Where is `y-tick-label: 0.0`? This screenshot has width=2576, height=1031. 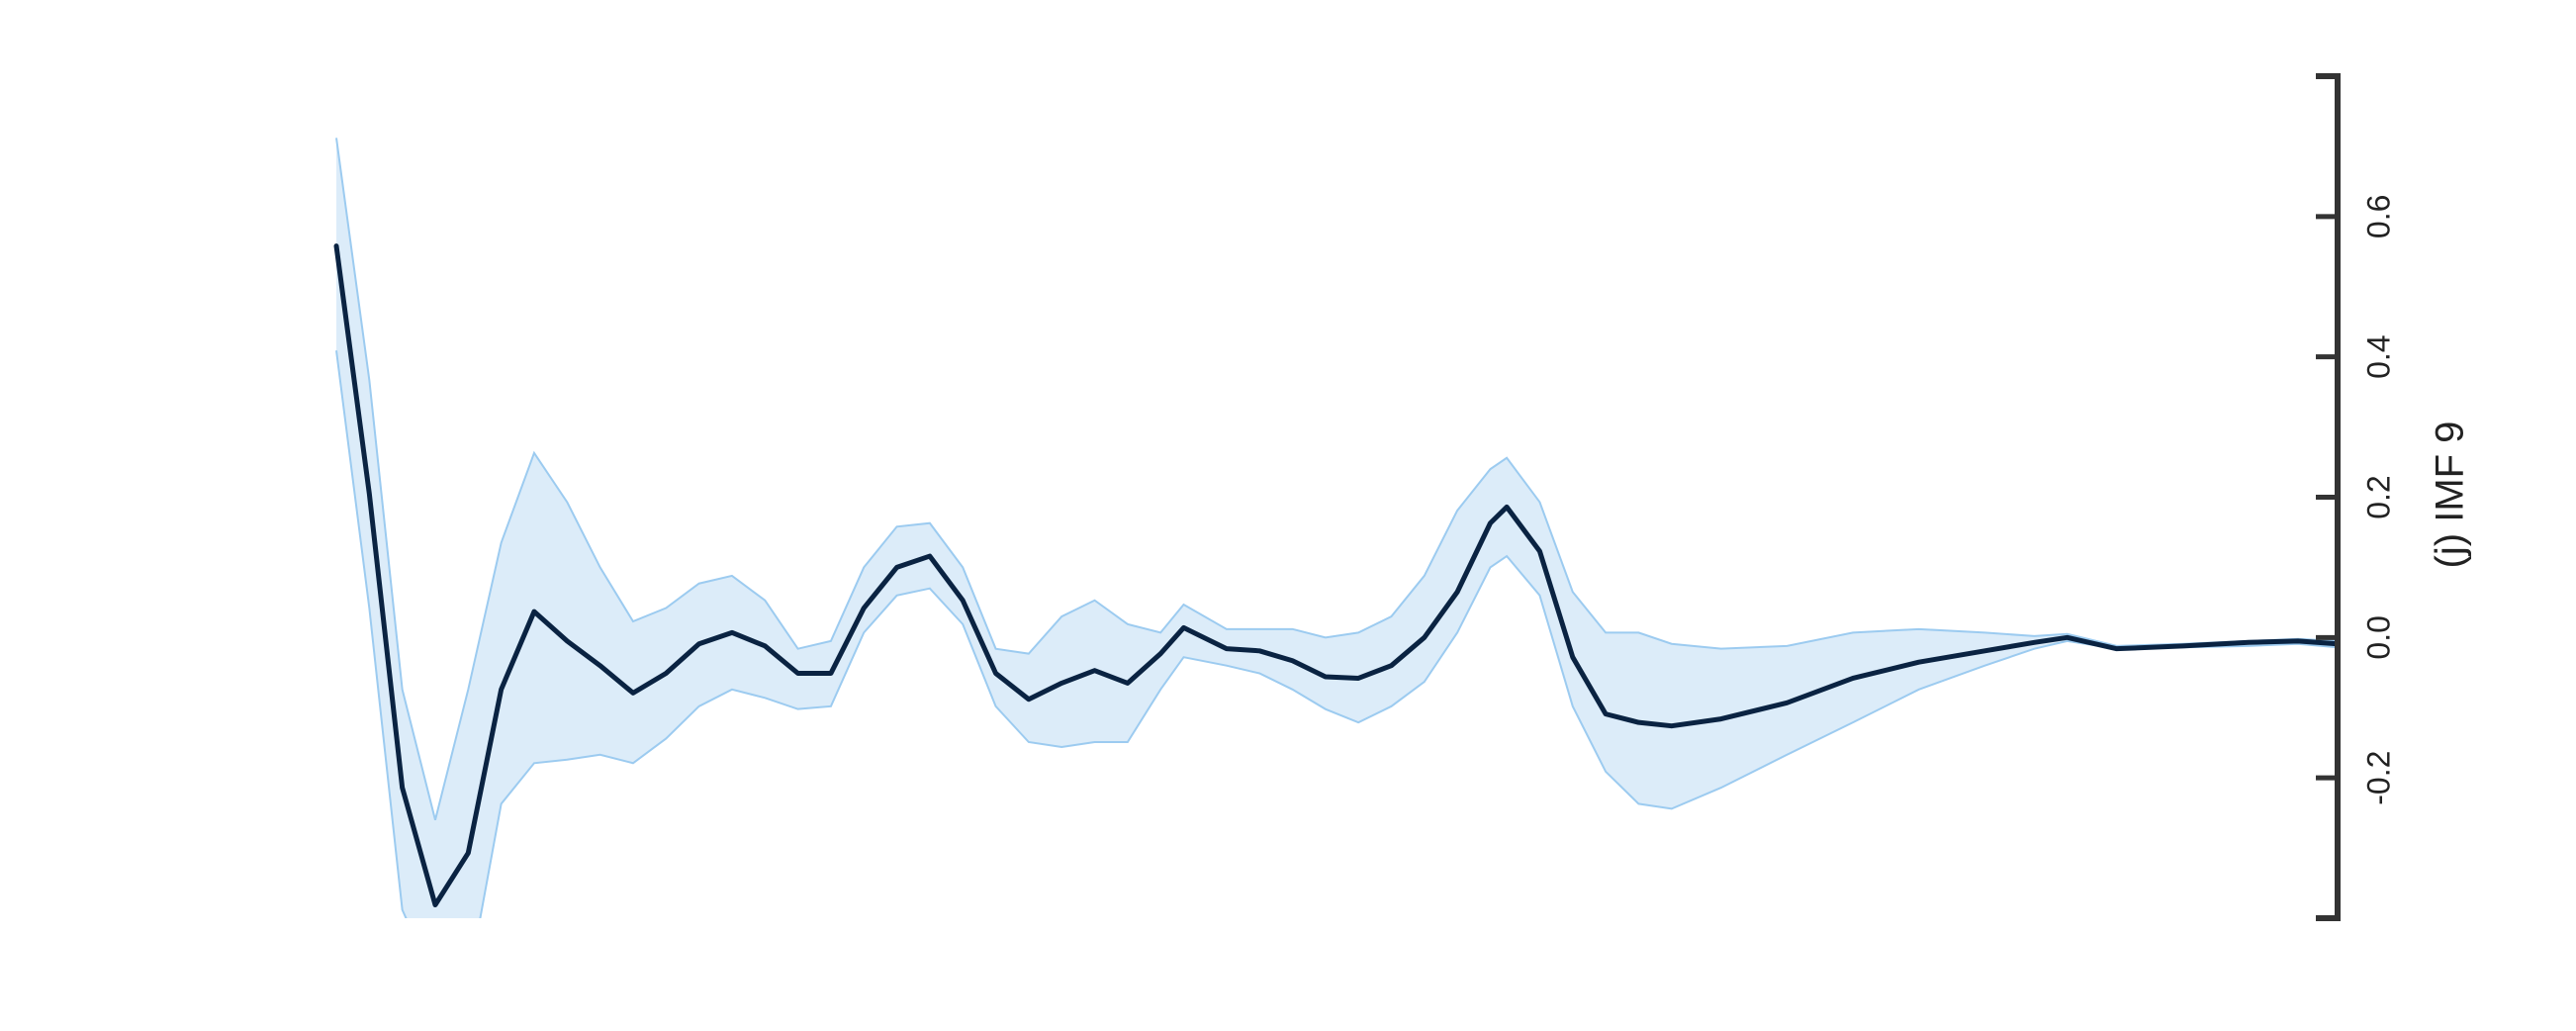 y-tick-label: 0.0 is located at coordinates (2378, 637).